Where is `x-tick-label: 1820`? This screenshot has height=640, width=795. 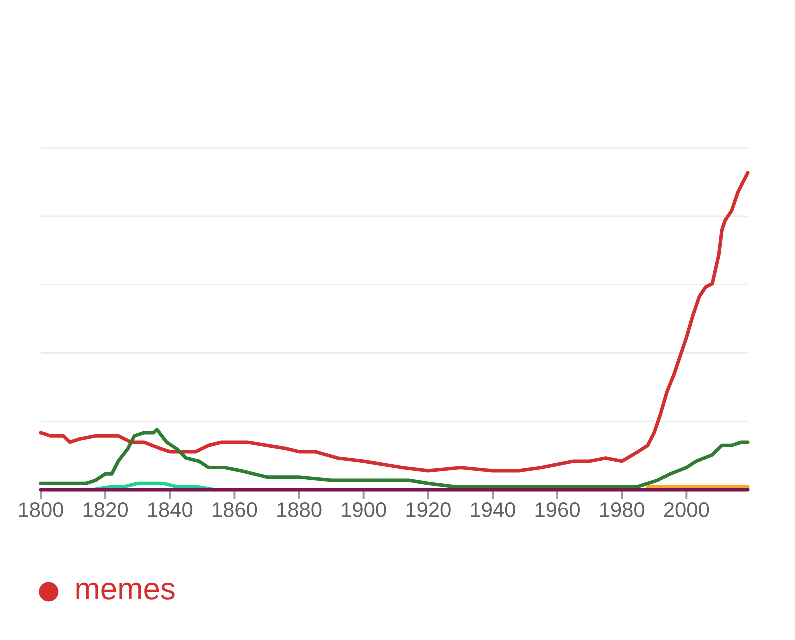
x-tick-label: 1820 is located at coordinates (106, 510).